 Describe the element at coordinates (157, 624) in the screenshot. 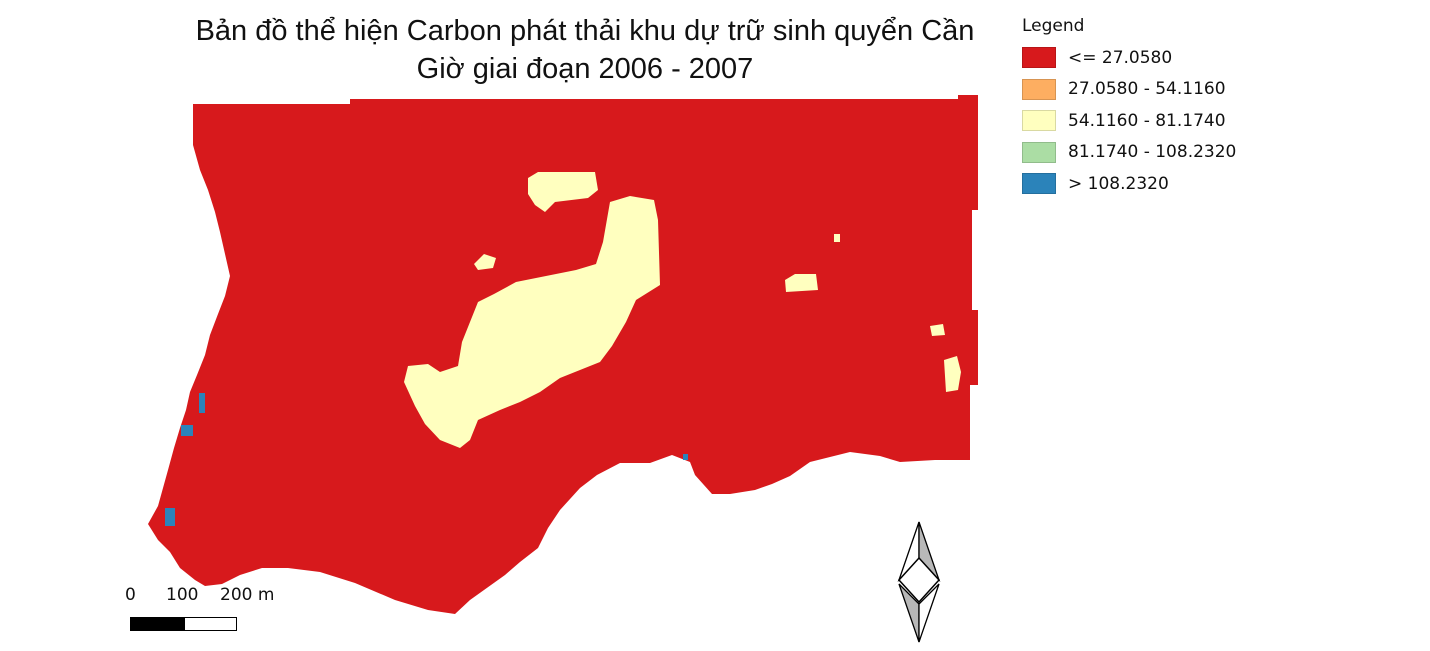

I see `scale-bar-black-segment` at that location.